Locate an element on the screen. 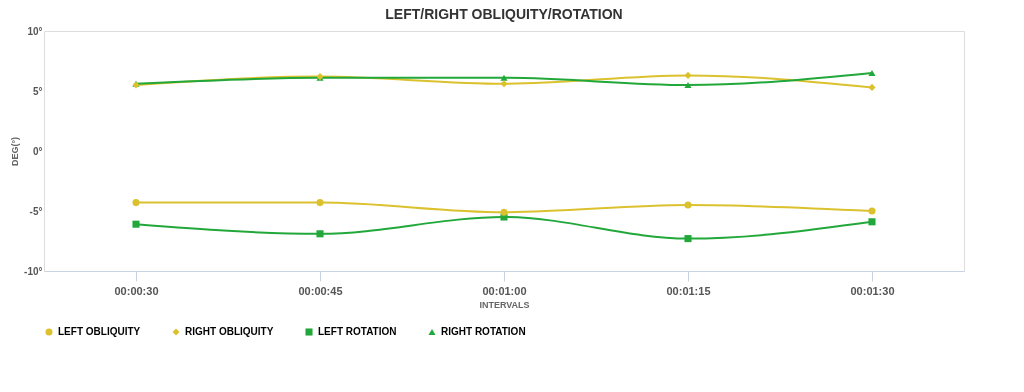 This screenshot has height=392, width=1024. chart-title: LEFT/RIGHT OBLIQUITY/ROTATION is located at coordinates (504, 14).